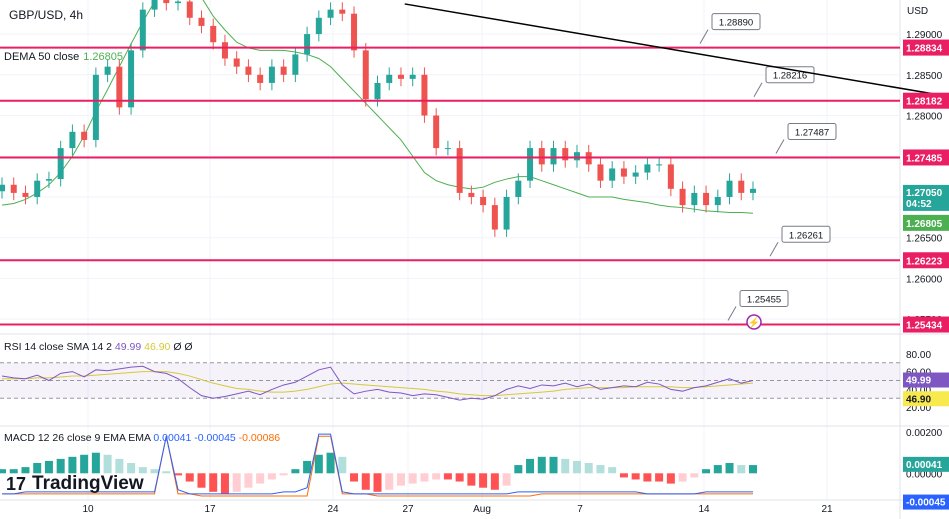 This screenshot has height=519, width=949. I want to click on level-price-tag-text: 1.27485, so click(924, 158).